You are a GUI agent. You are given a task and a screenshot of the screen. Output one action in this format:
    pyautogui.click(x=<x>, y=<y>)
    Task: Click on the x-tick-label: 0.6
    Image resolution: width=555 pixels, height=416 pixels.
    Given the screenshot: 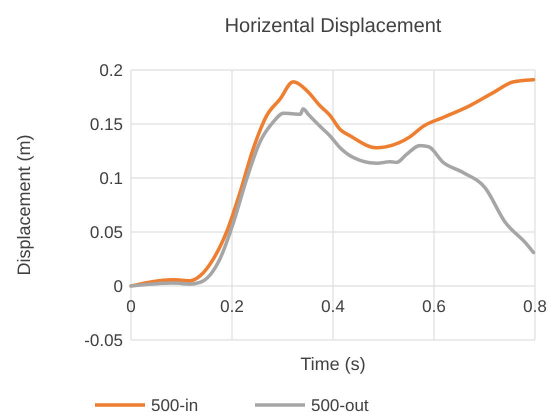 What is the action you would take?
    pyautogui.click(x=434, y=306)
    